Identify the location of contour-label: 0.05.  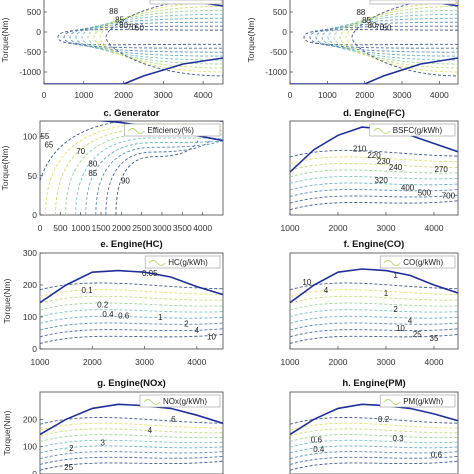
(150, 273).